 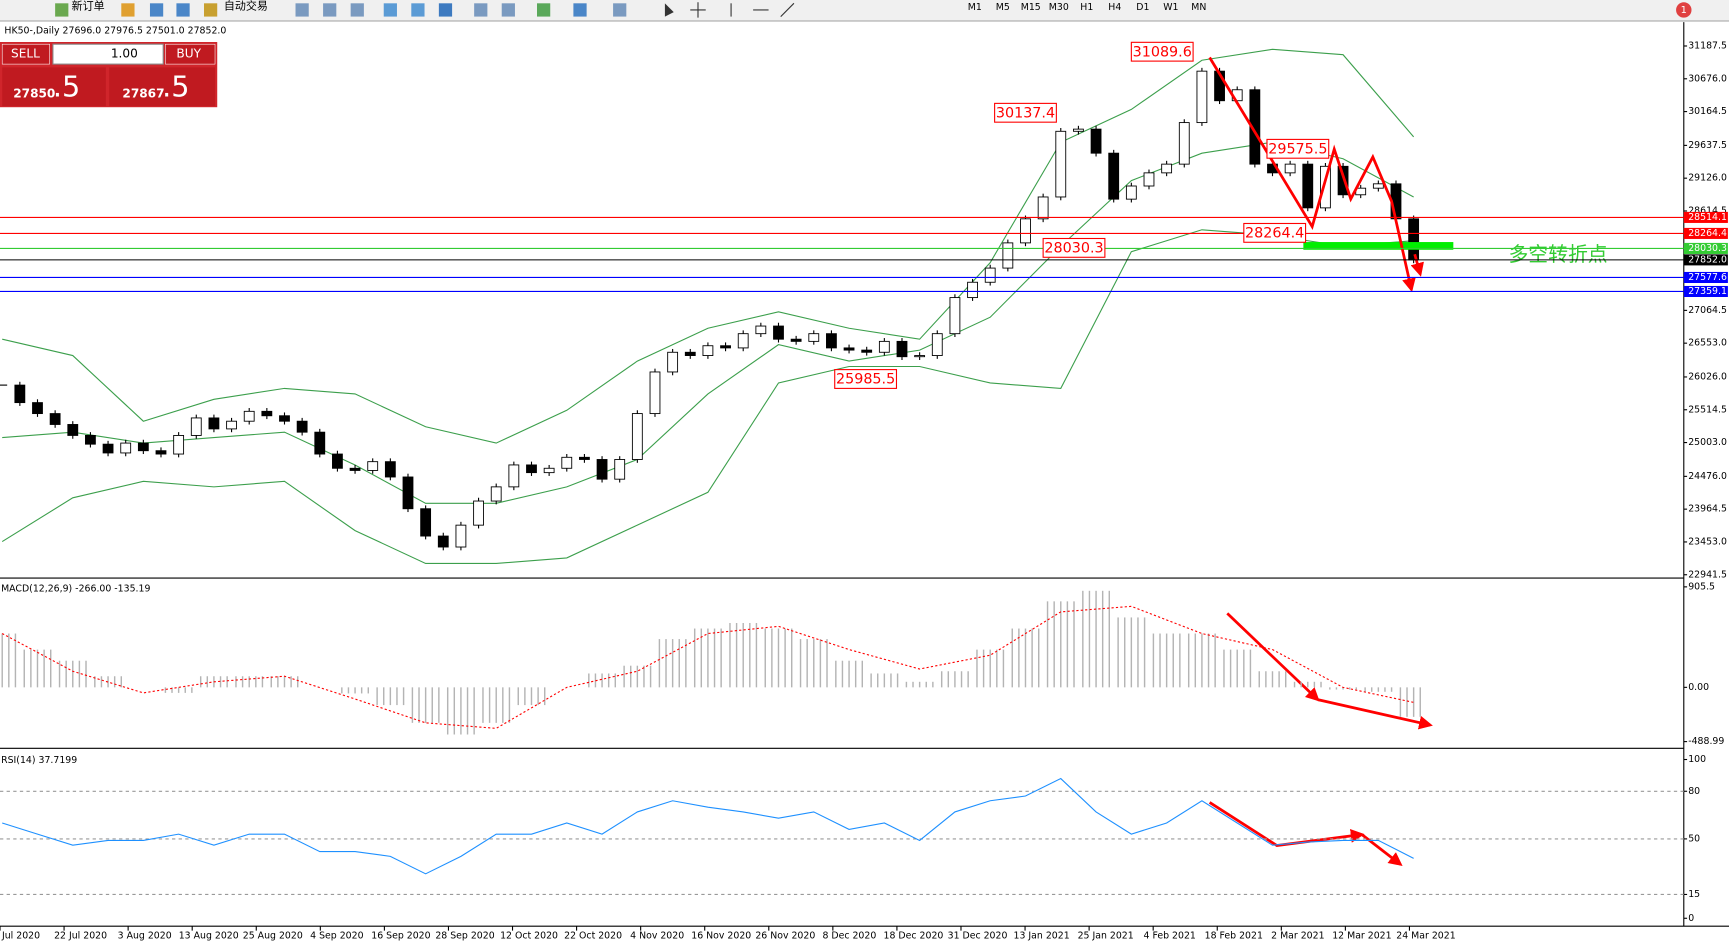 I want to click on toolbar, so click(x=864, y=11).